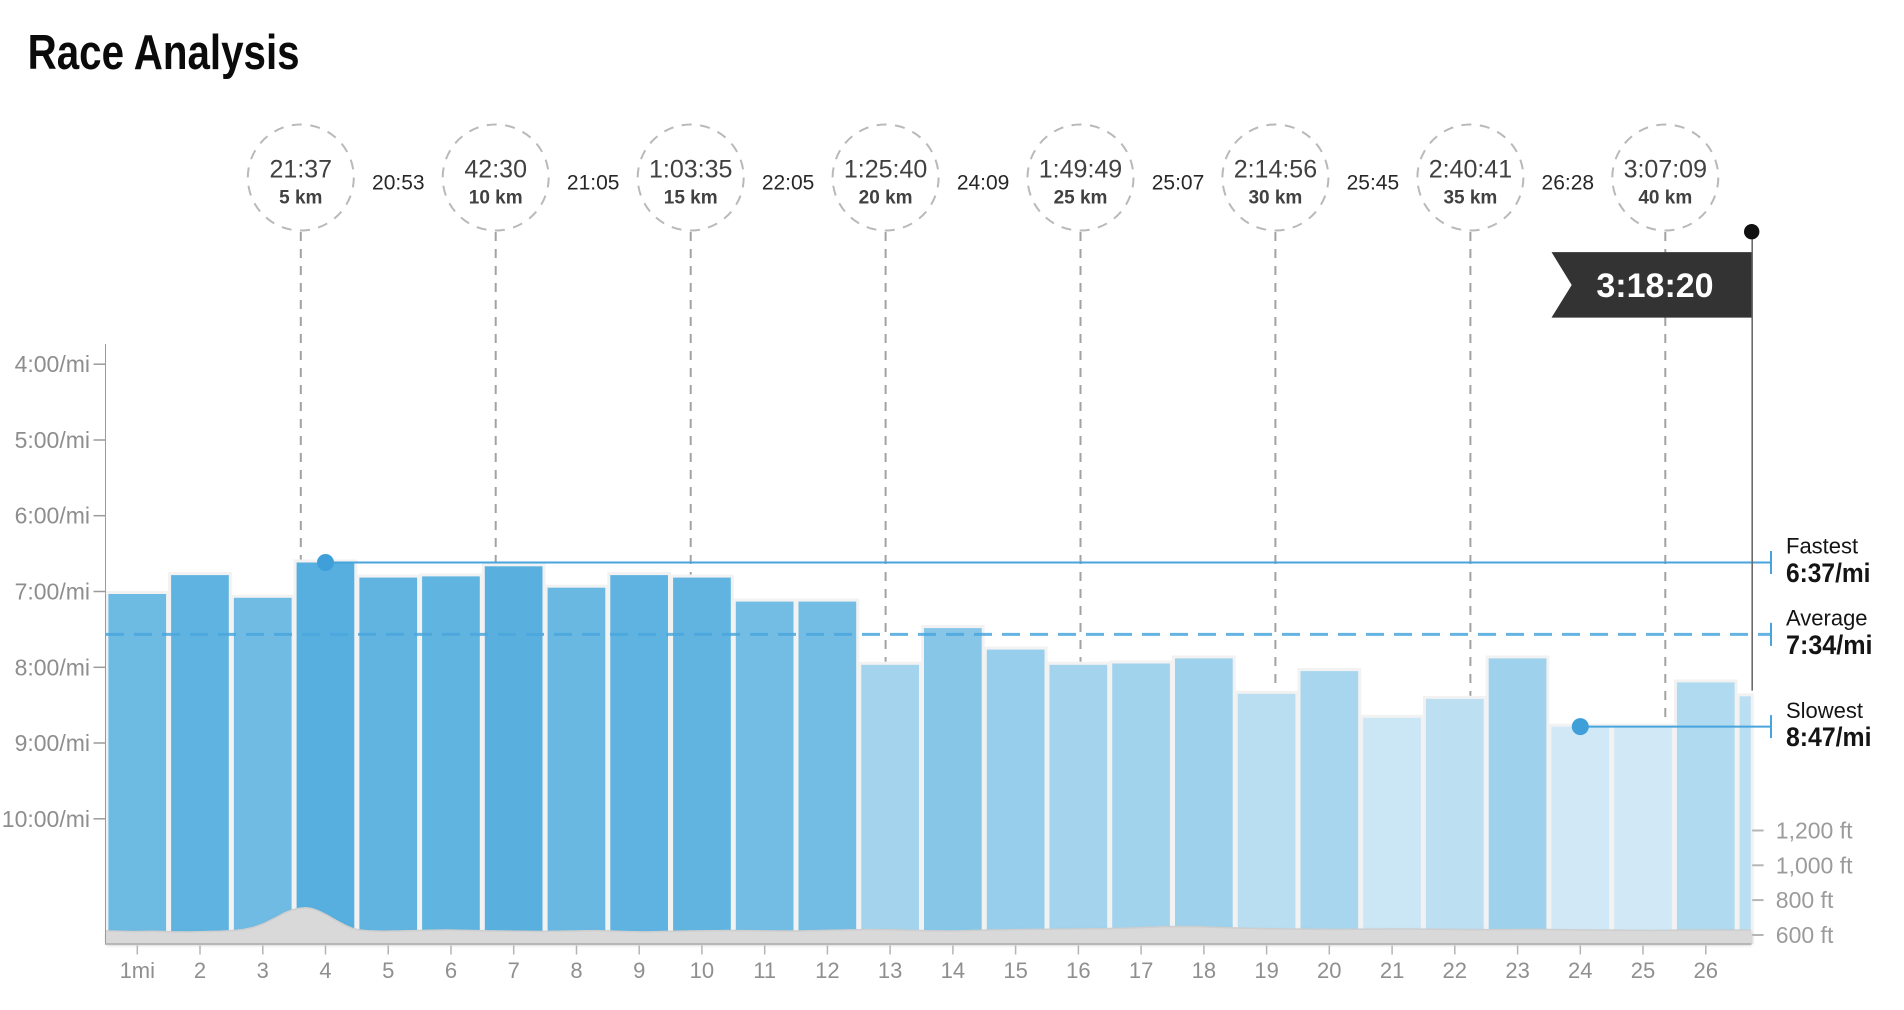  I want to click on svg-text: 1:25:40, so click(885, 170).